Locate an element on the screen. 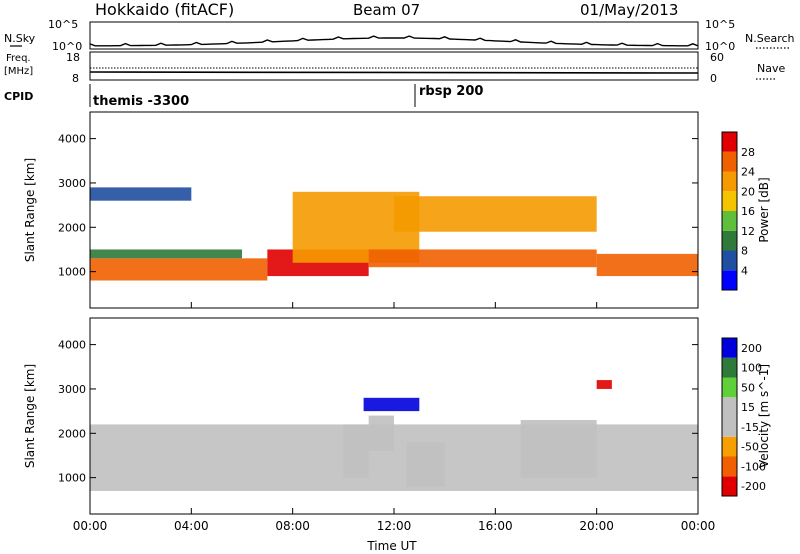  velocity-colorbar-label: Velocity [m s^-1] is located at coordinates (764, 416).